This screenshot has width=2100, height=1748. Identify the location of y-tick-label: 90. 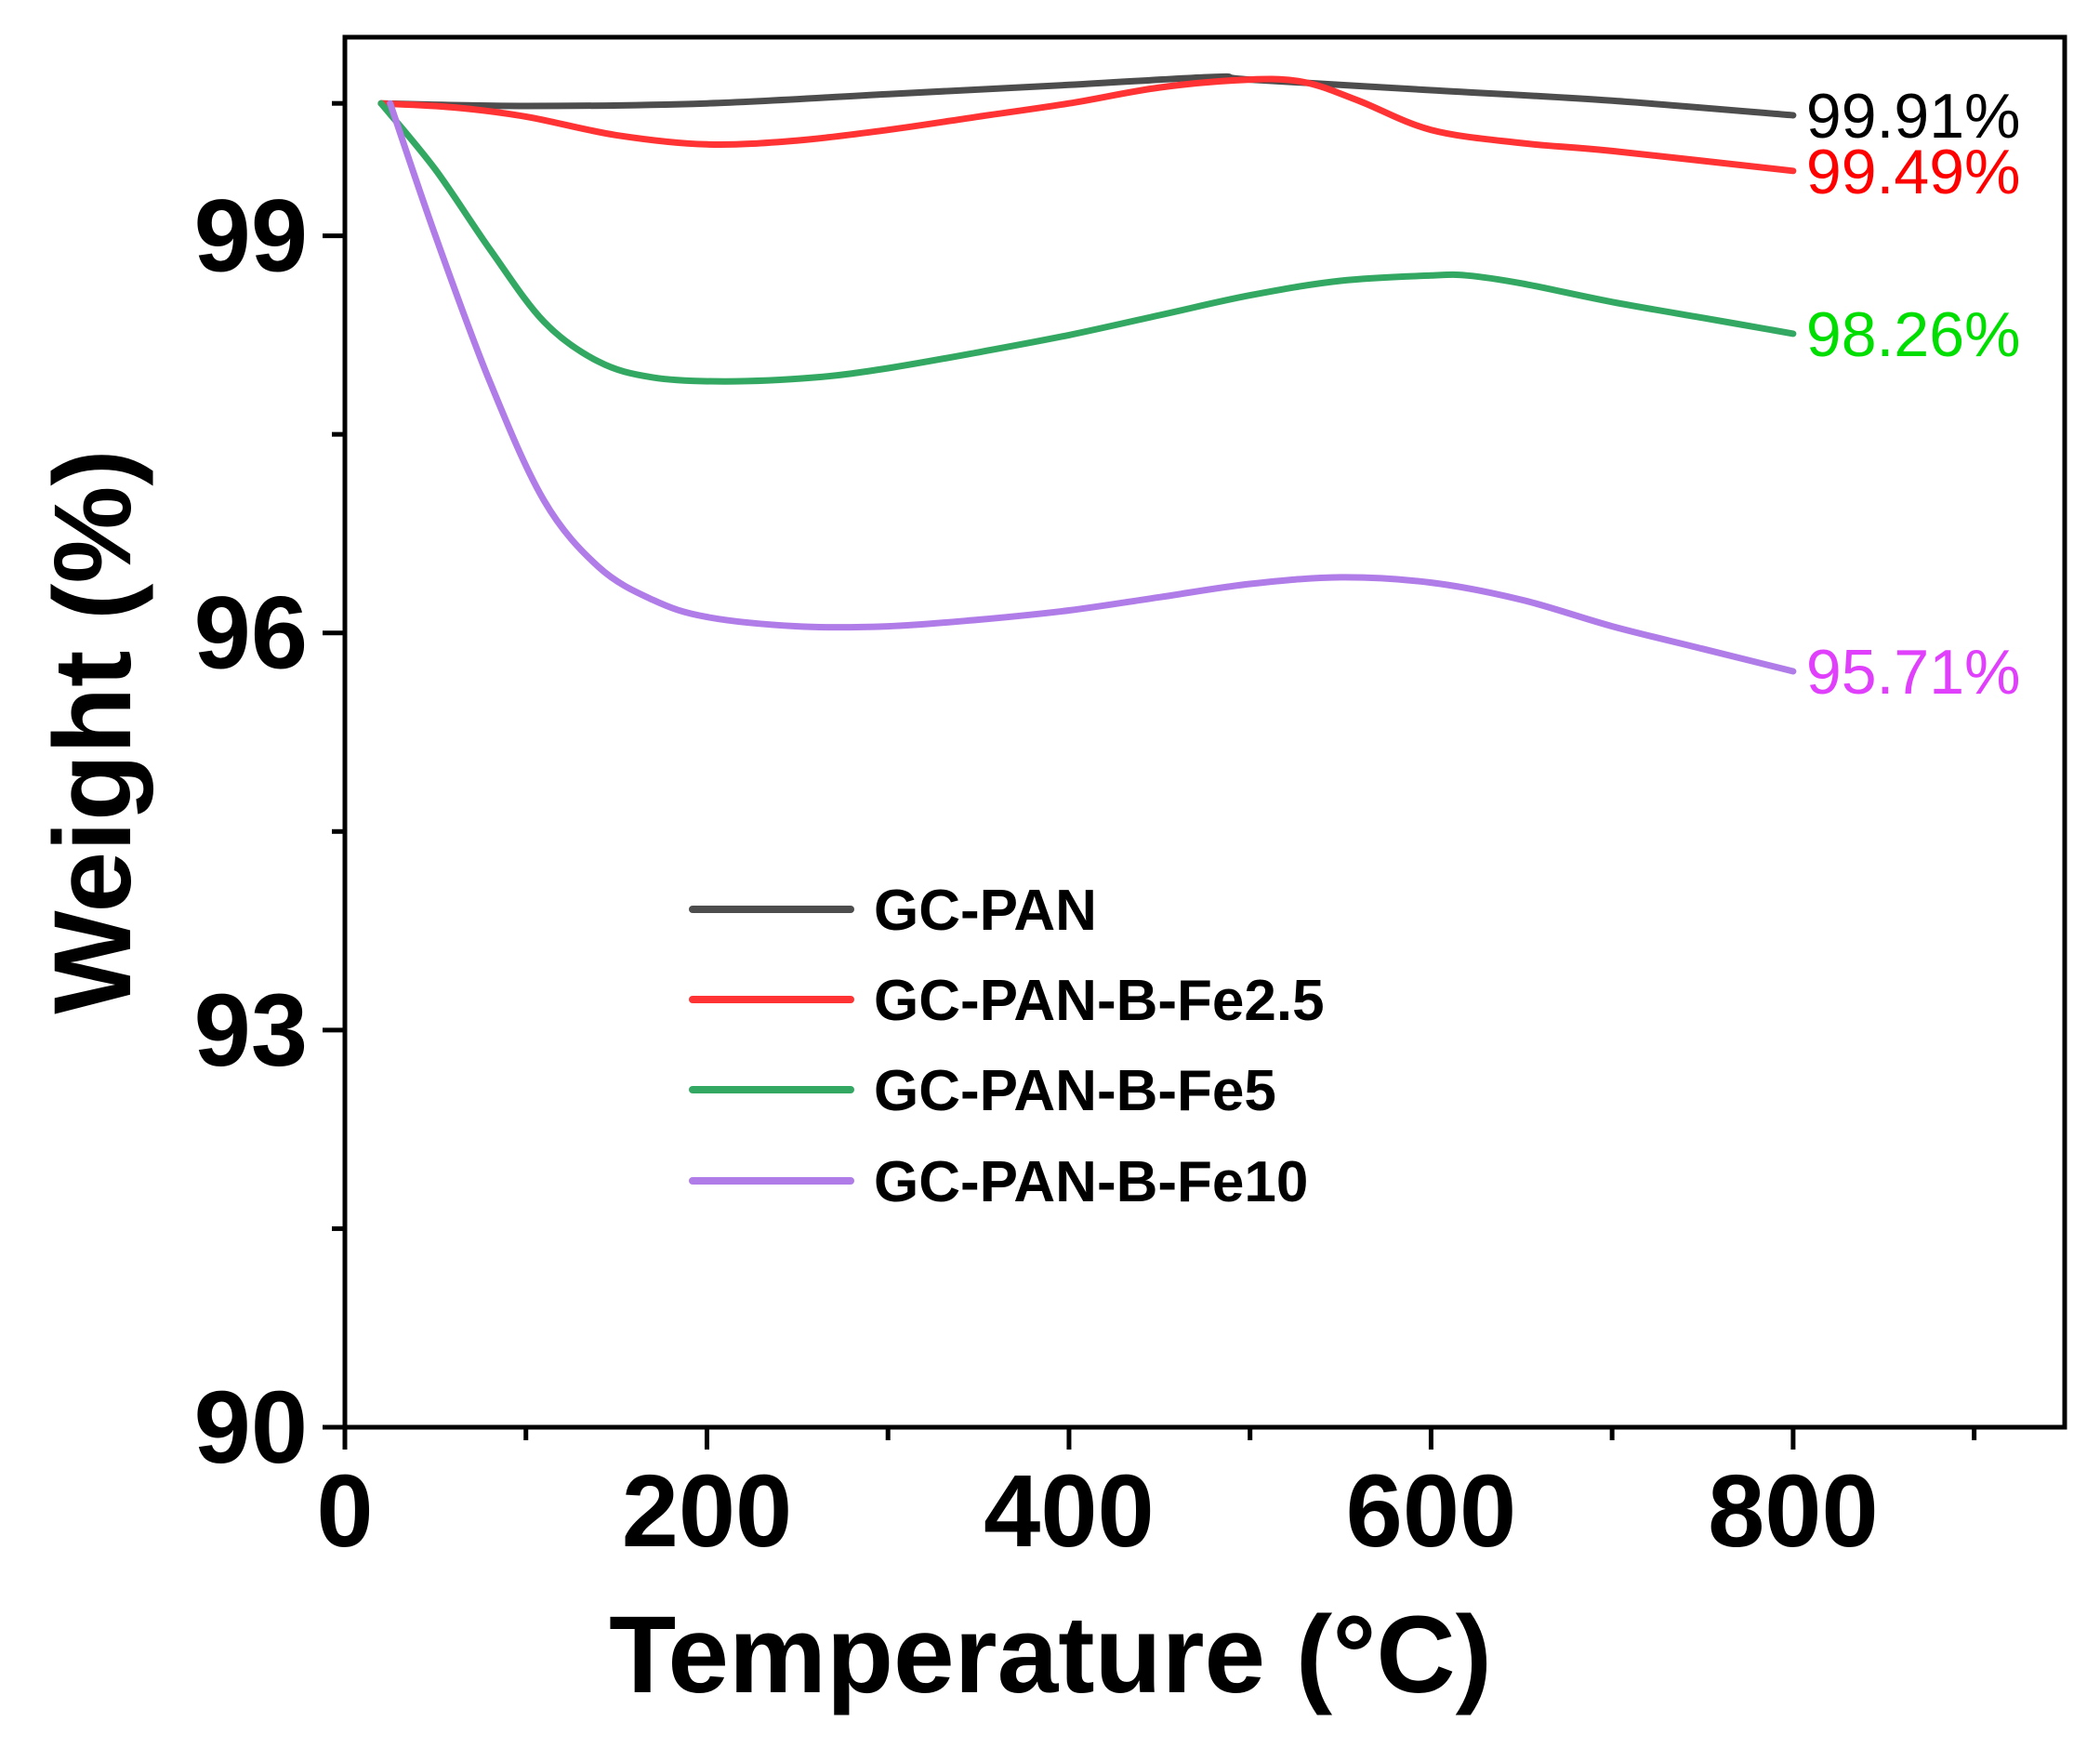
(251, 1428).